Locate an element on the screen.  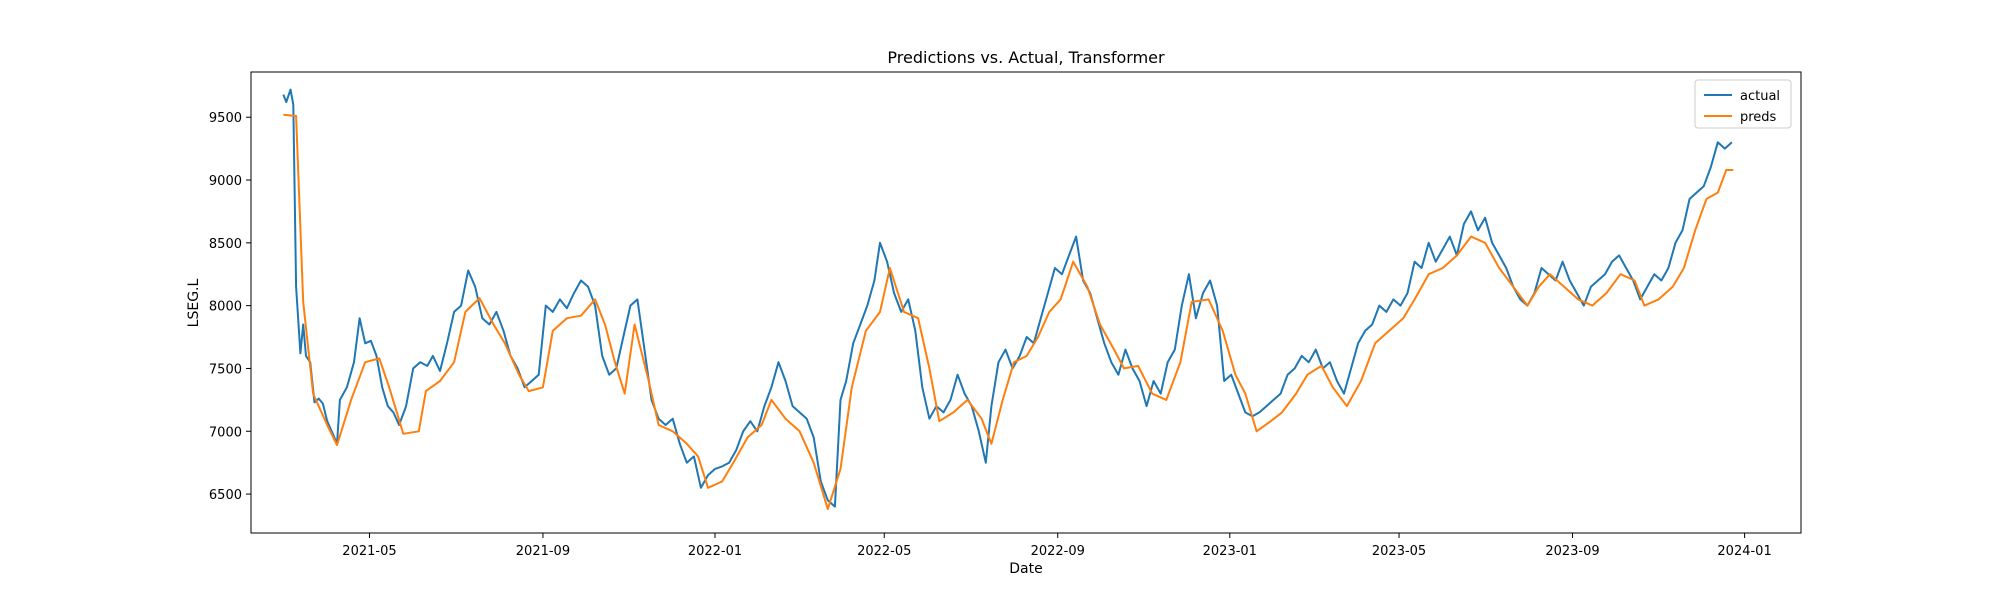
legend: actual preds is located at coordinates (1743, 104).